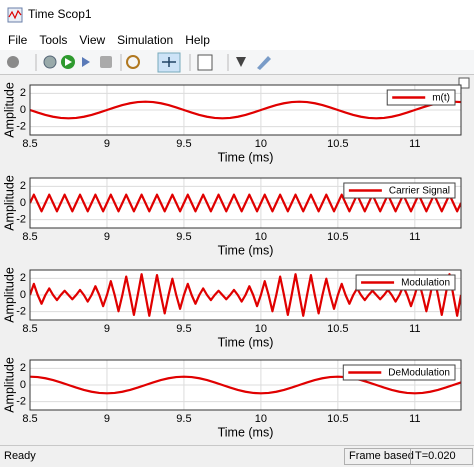 The image size is (474, 467). Describe the element at coordinates (169, 62) in the screenshot. I see `zoom-icon` at that location.